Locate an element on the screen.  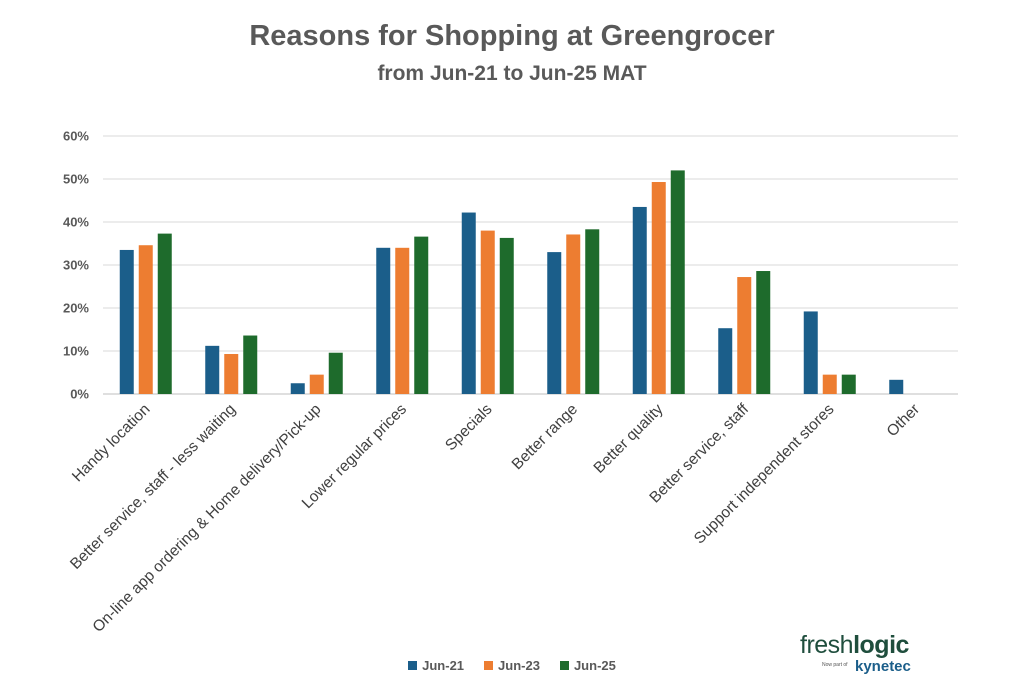
x-category-label: Handy location is located at coordinates (111, 443).